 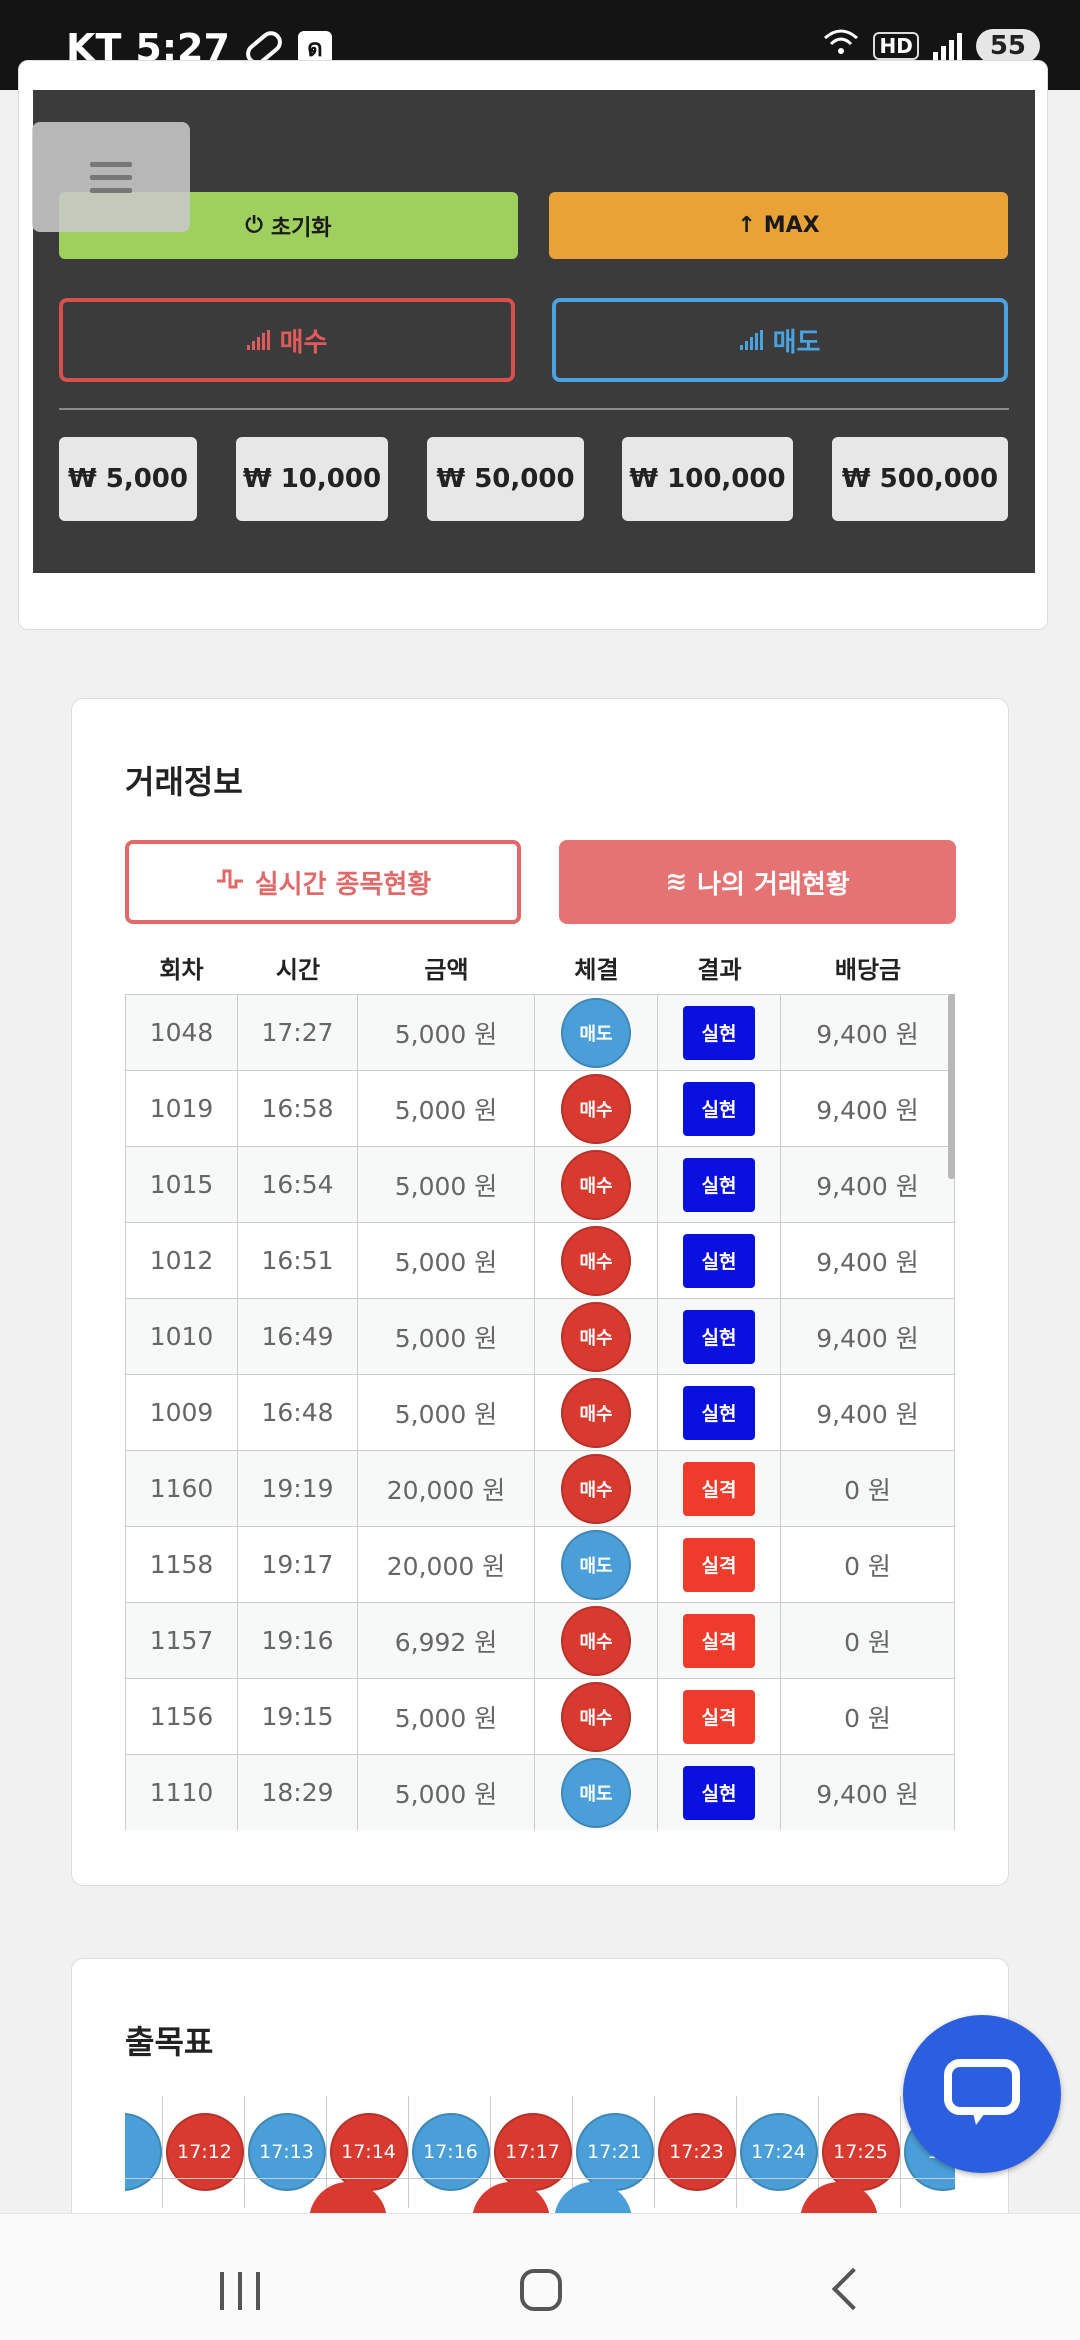 What do you see at coordinates (312, 479) in the screenshot?
I see `amount-button-10000: ₩ 10,000` at bounding box center [312, 479].